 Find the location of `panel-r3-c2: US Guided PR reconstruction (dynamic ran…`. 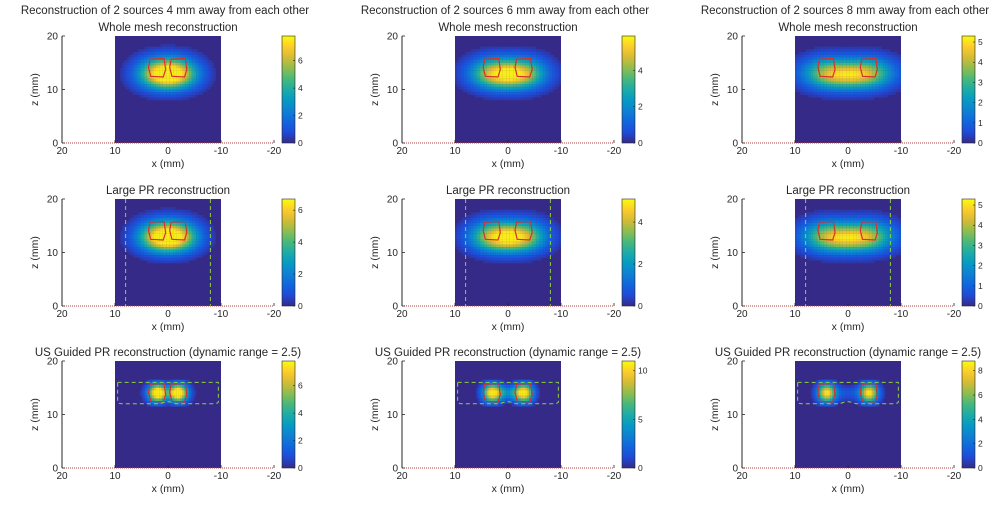

panel-r3-c2: US Guided PR reconstruction (dynamic ran… is located at coordinates (508, 421).